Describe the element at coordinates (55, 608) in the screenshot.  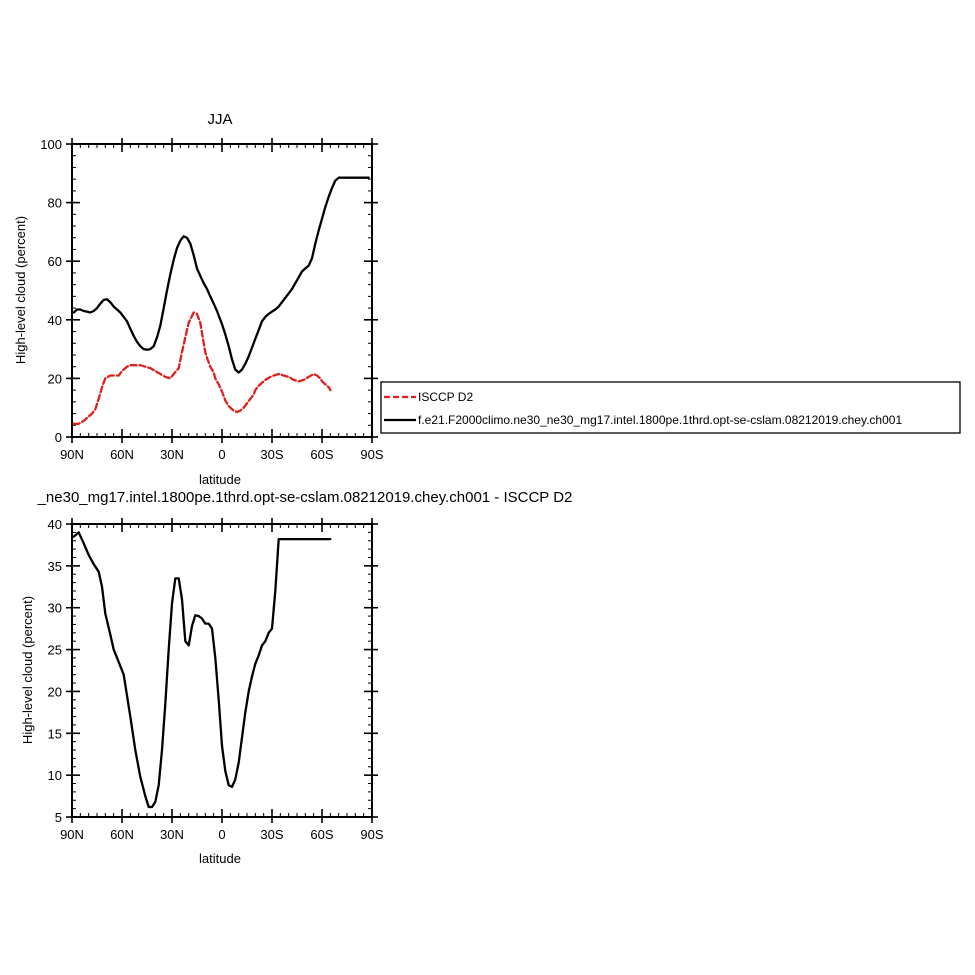
I see `bottom-y-tick-label: 30` at that location.